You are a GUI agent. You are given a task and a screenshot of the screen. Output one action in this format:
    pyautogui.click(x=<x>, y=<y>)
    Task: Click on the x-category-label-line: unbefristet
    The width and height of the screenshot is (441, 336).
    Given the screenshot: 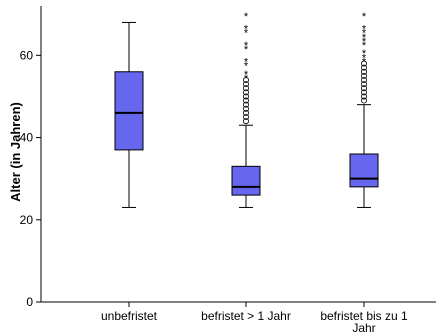 What is the action you would take?
    pyautogui.click(x=129, y=316)
    